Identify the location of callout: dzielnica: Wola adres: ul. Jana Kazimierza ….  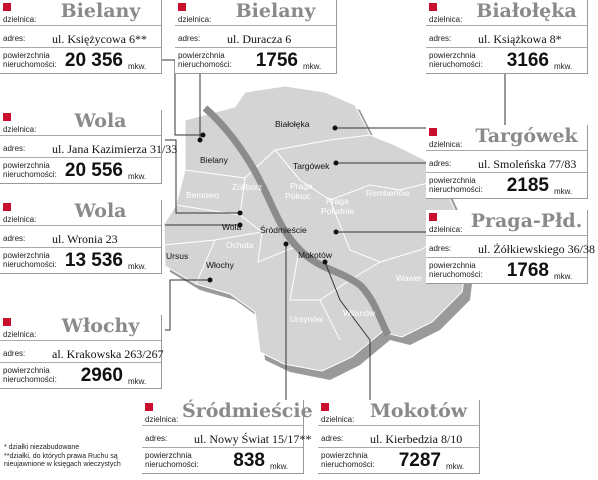
(88, 147).